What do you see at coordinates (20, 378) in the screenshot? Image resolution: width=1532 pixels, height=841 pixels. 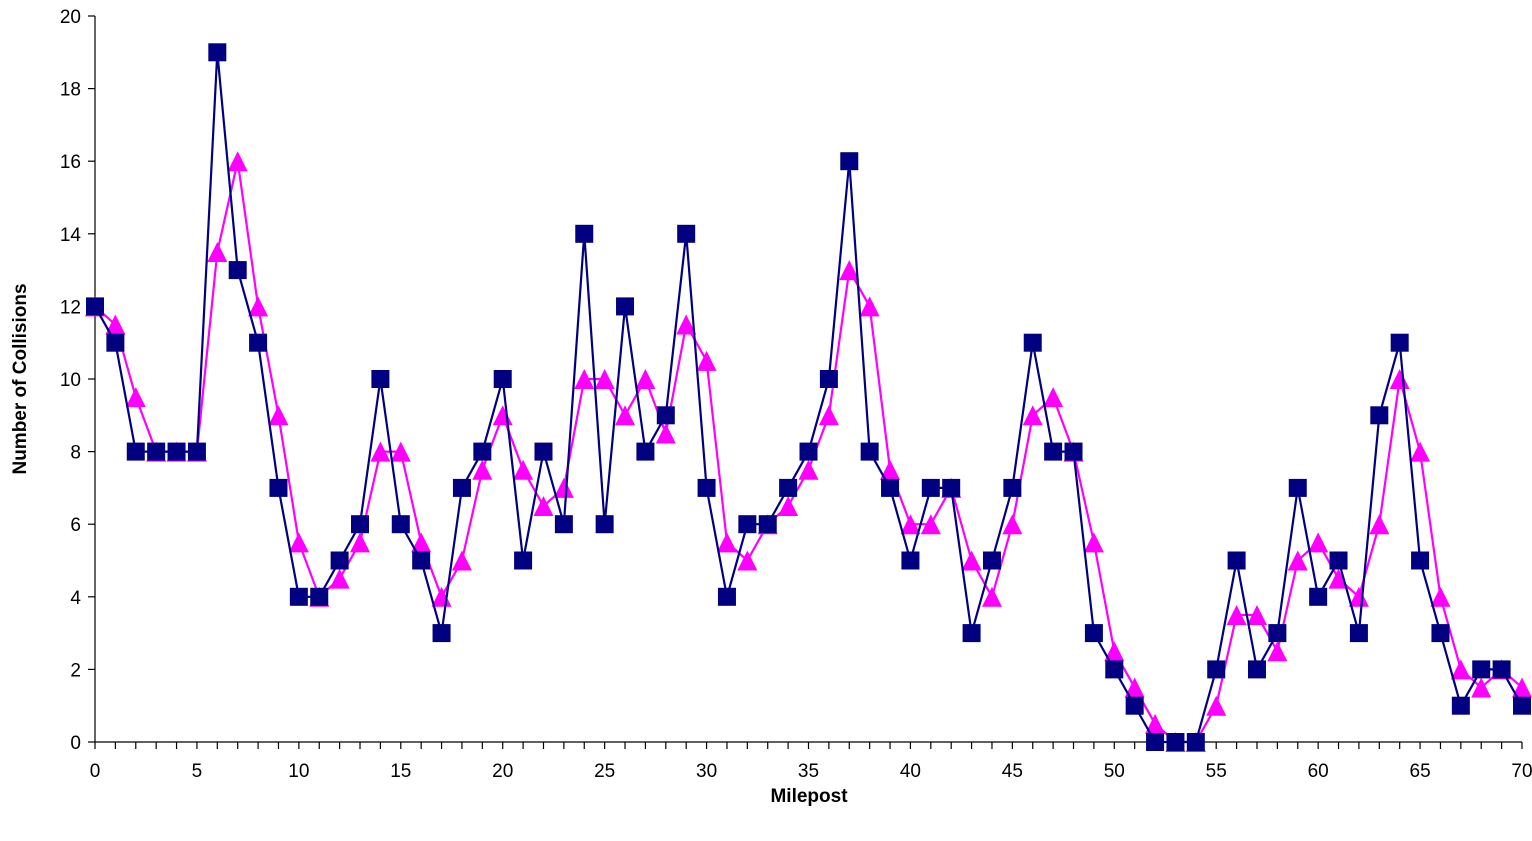 I see `y-axis-title: Number of Collisions` at bounding box center [20, 378].